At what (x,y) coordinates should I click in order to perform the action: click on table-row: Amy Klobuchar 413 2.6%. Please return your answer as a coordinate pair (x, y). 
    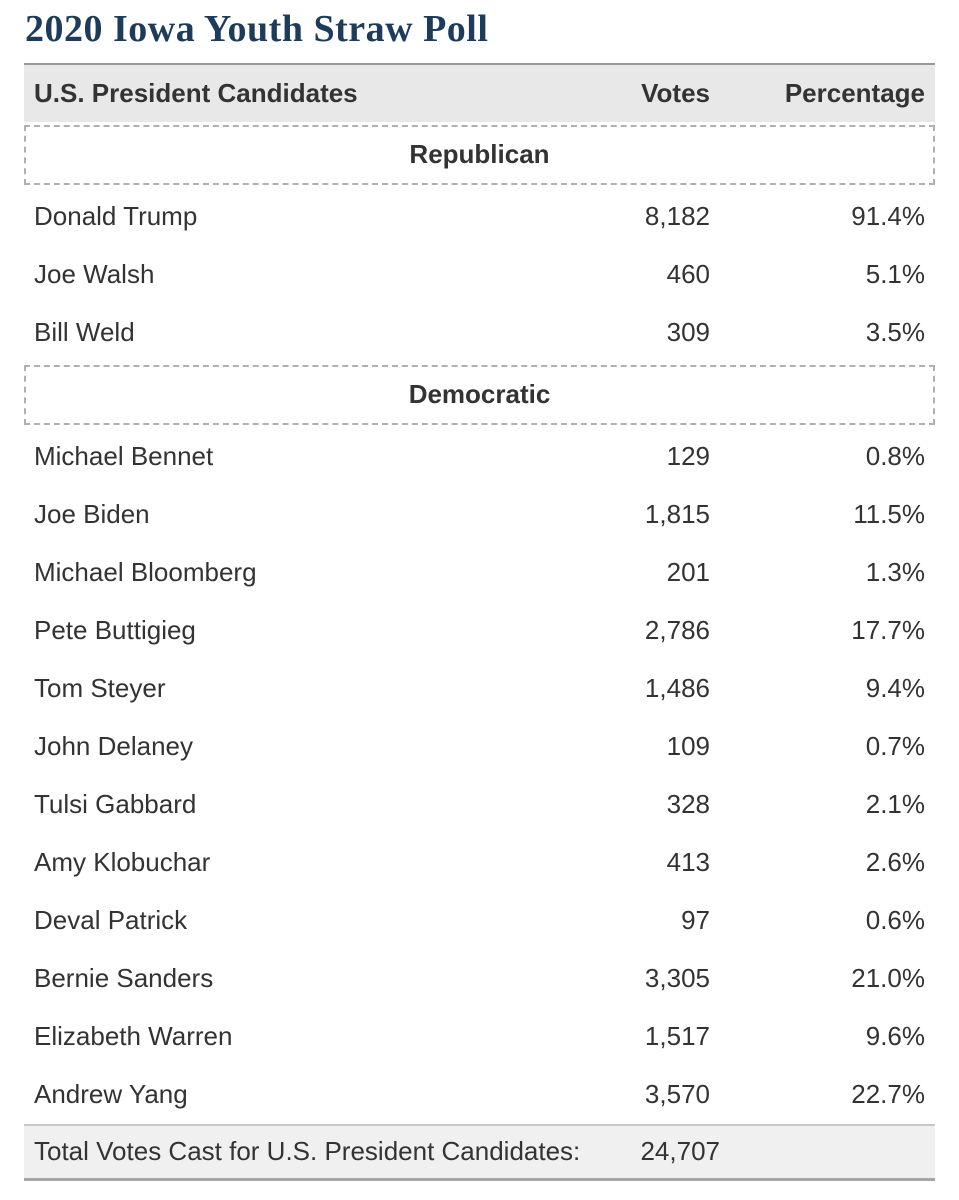
    Looking at the image, I should click on (479, 862).